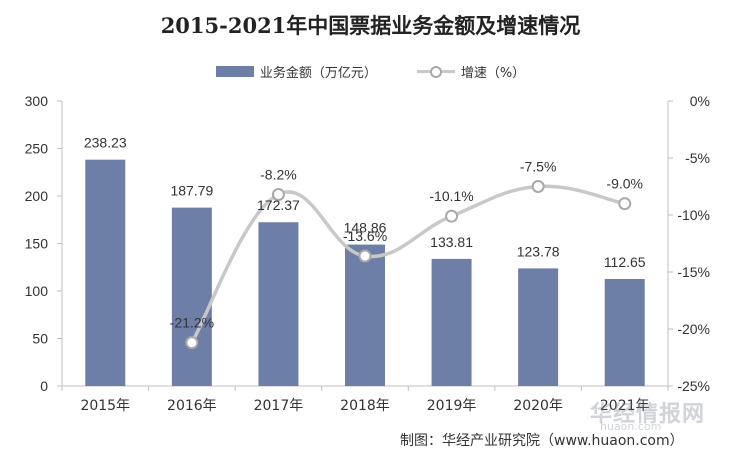  Describe the element at coordinates (542, 441) in the screenshot. I see `chart-credit: 制图：华经产业研究院（www.huaon.com）` at that location.